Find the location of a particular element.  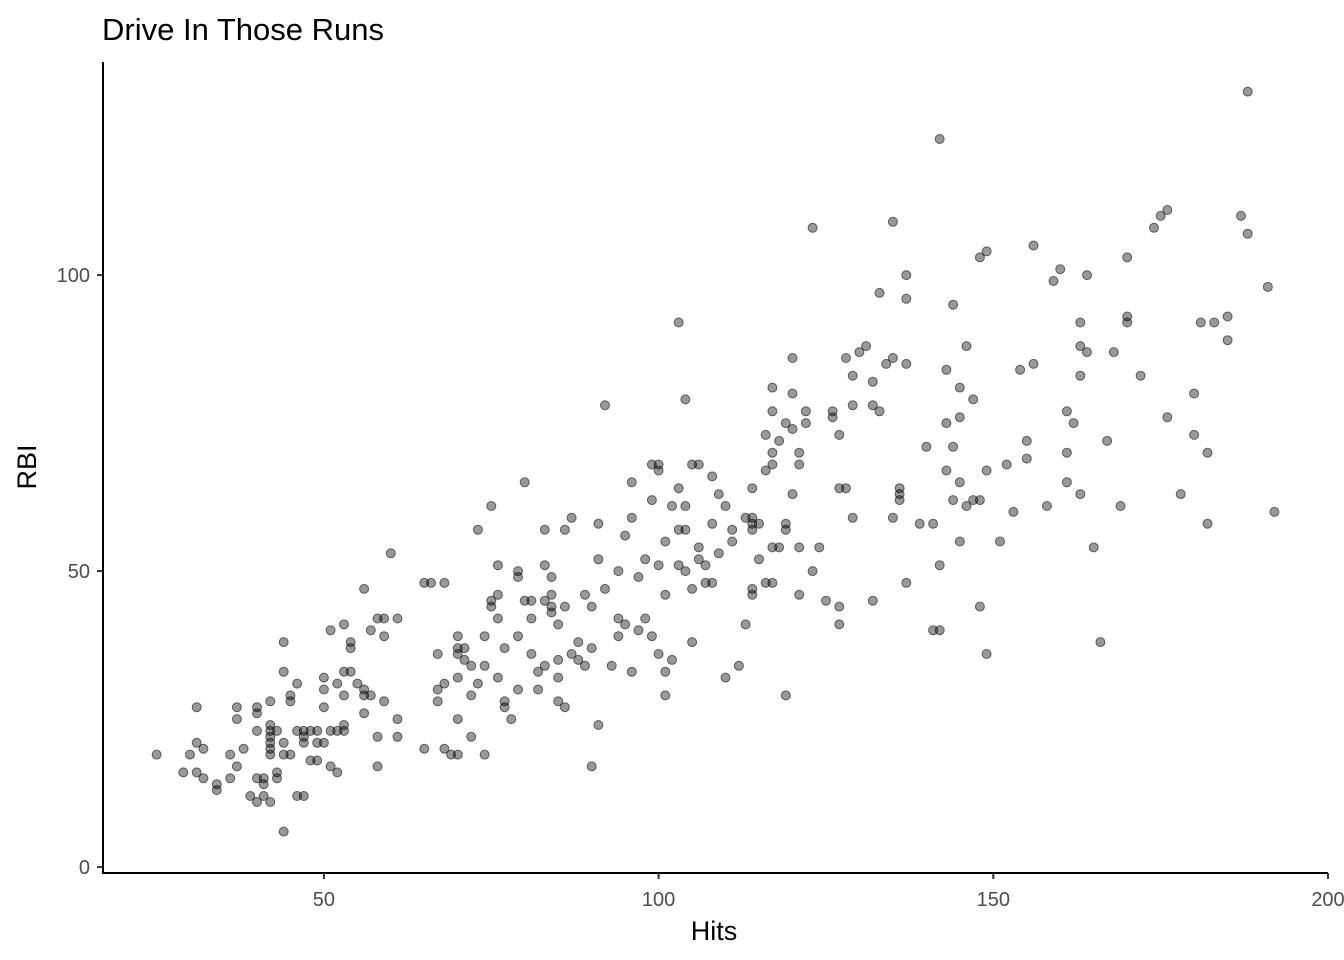

y-tick-label: 50 is located at coordinates (79, 572).